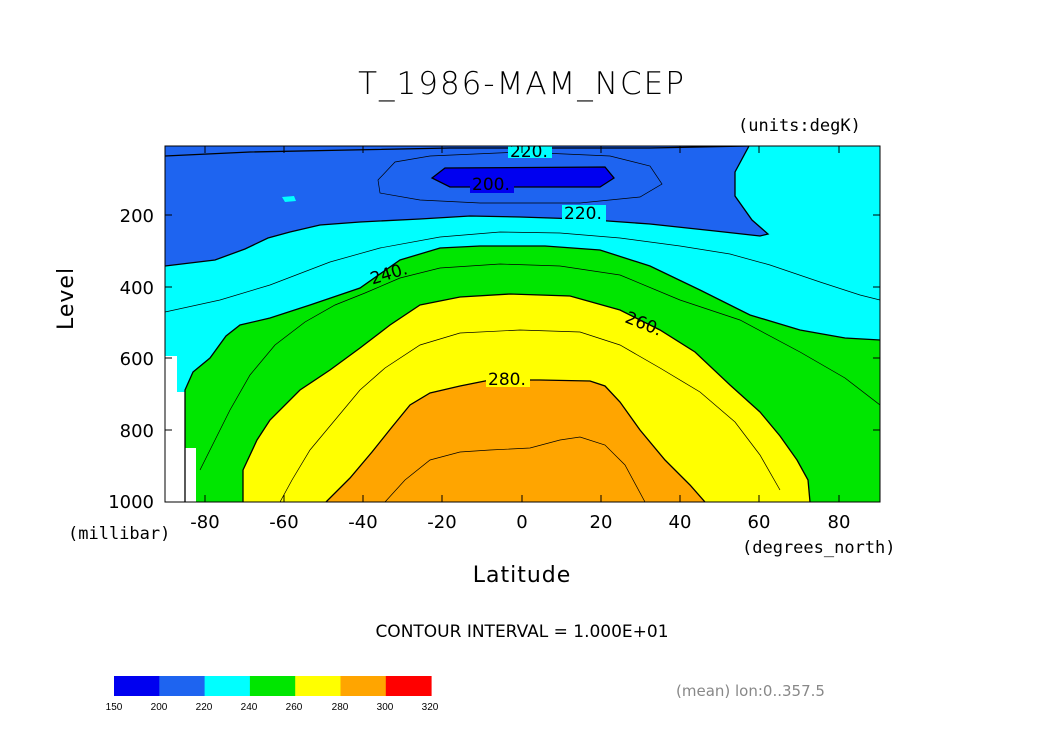 The width and height of the screenshot is (1044, 739). I want to click on x-tick-label: -60, so click(283, 522).